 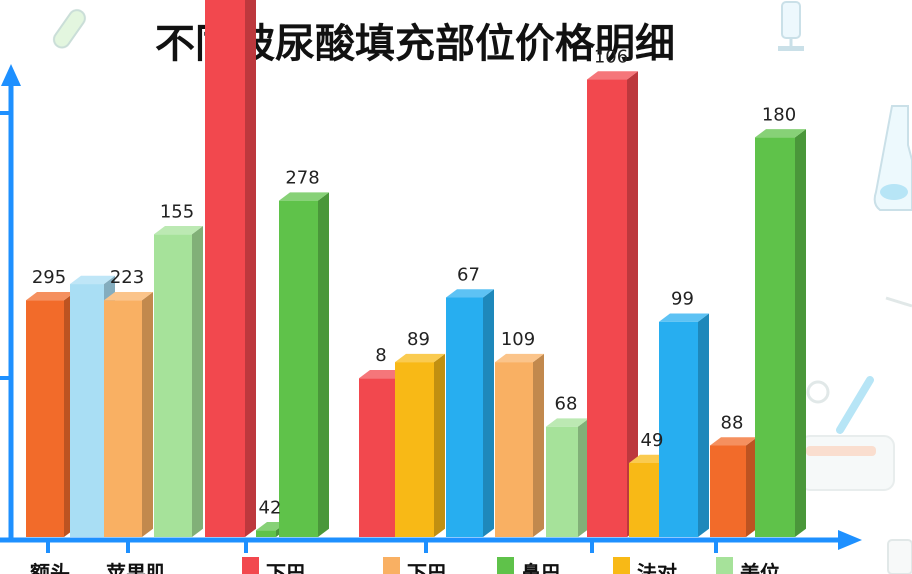 What do you see at coordinates (898, 435) in the screenshot?
I see `tube-rack-icon` at bounding box center [898, 435].